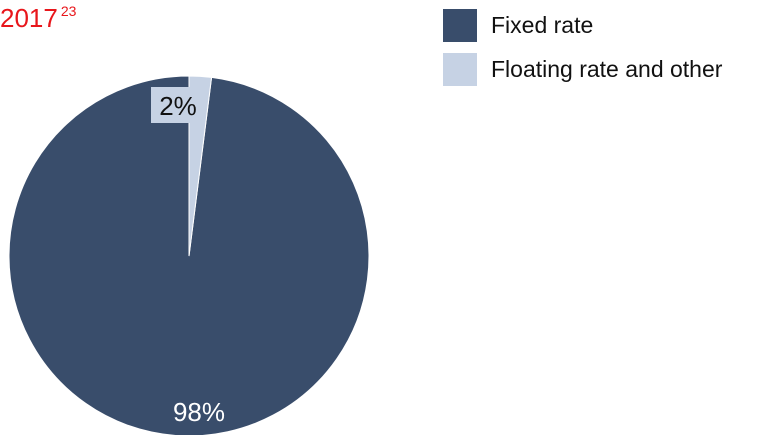 This screenshot has width=761, height=435. I want to click on chart-title: 2017 23, so click(38, 16).